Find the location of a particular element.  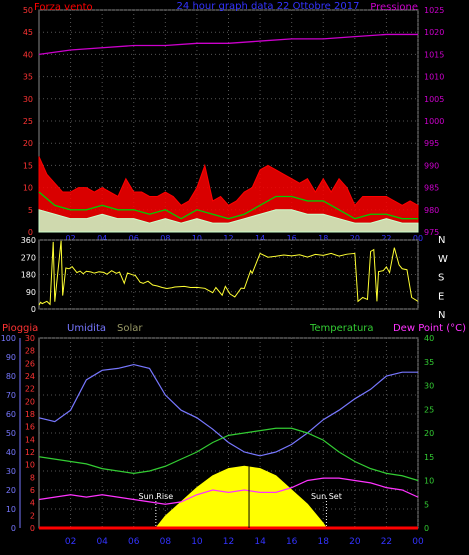

rain-y-tick: 10 is located at coordinates (30, 465).